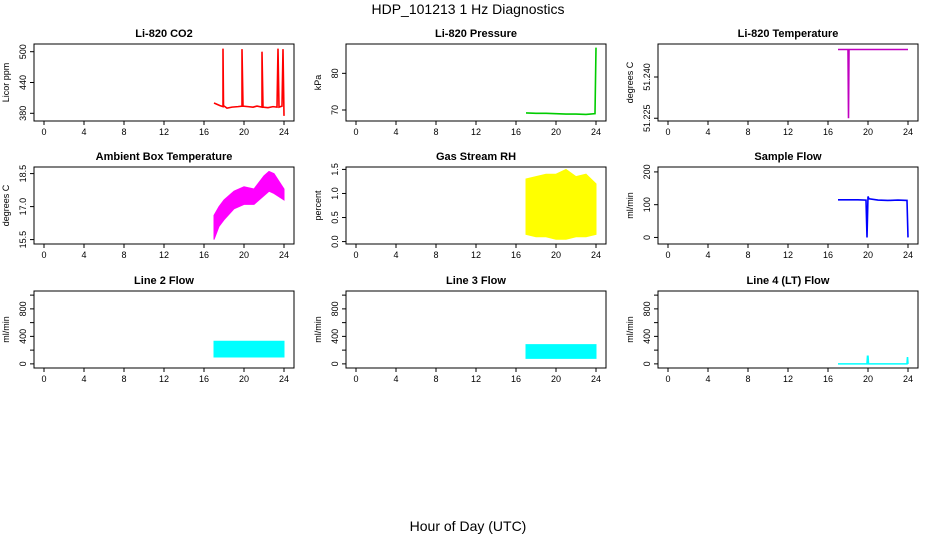 This screenshot has width=936, height=540. I want to click on y-axis-label: kPa, so click(318, 83).